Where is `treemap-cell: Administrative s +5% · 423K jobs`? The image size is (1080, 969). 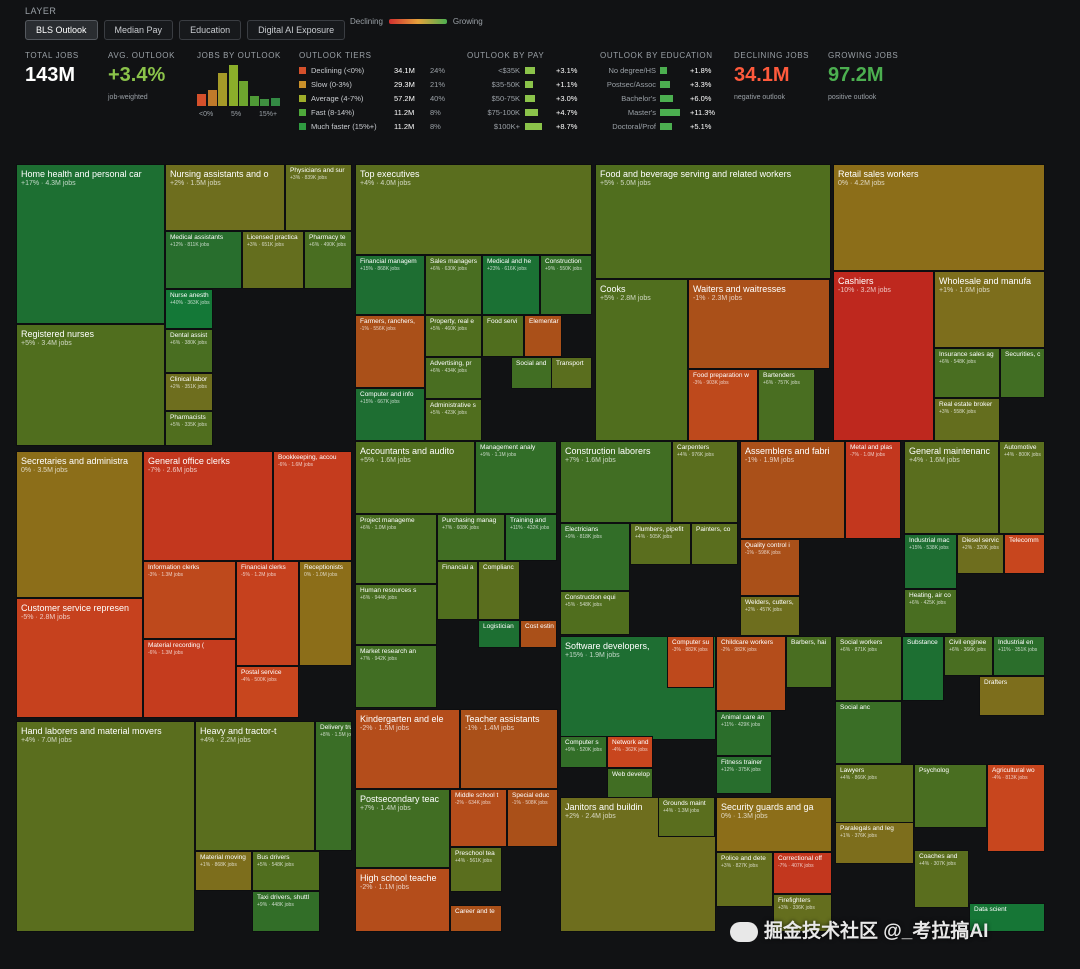 treemap-cell: Administrative s +5% · 423K jobs is located at coordinates (453, 420).